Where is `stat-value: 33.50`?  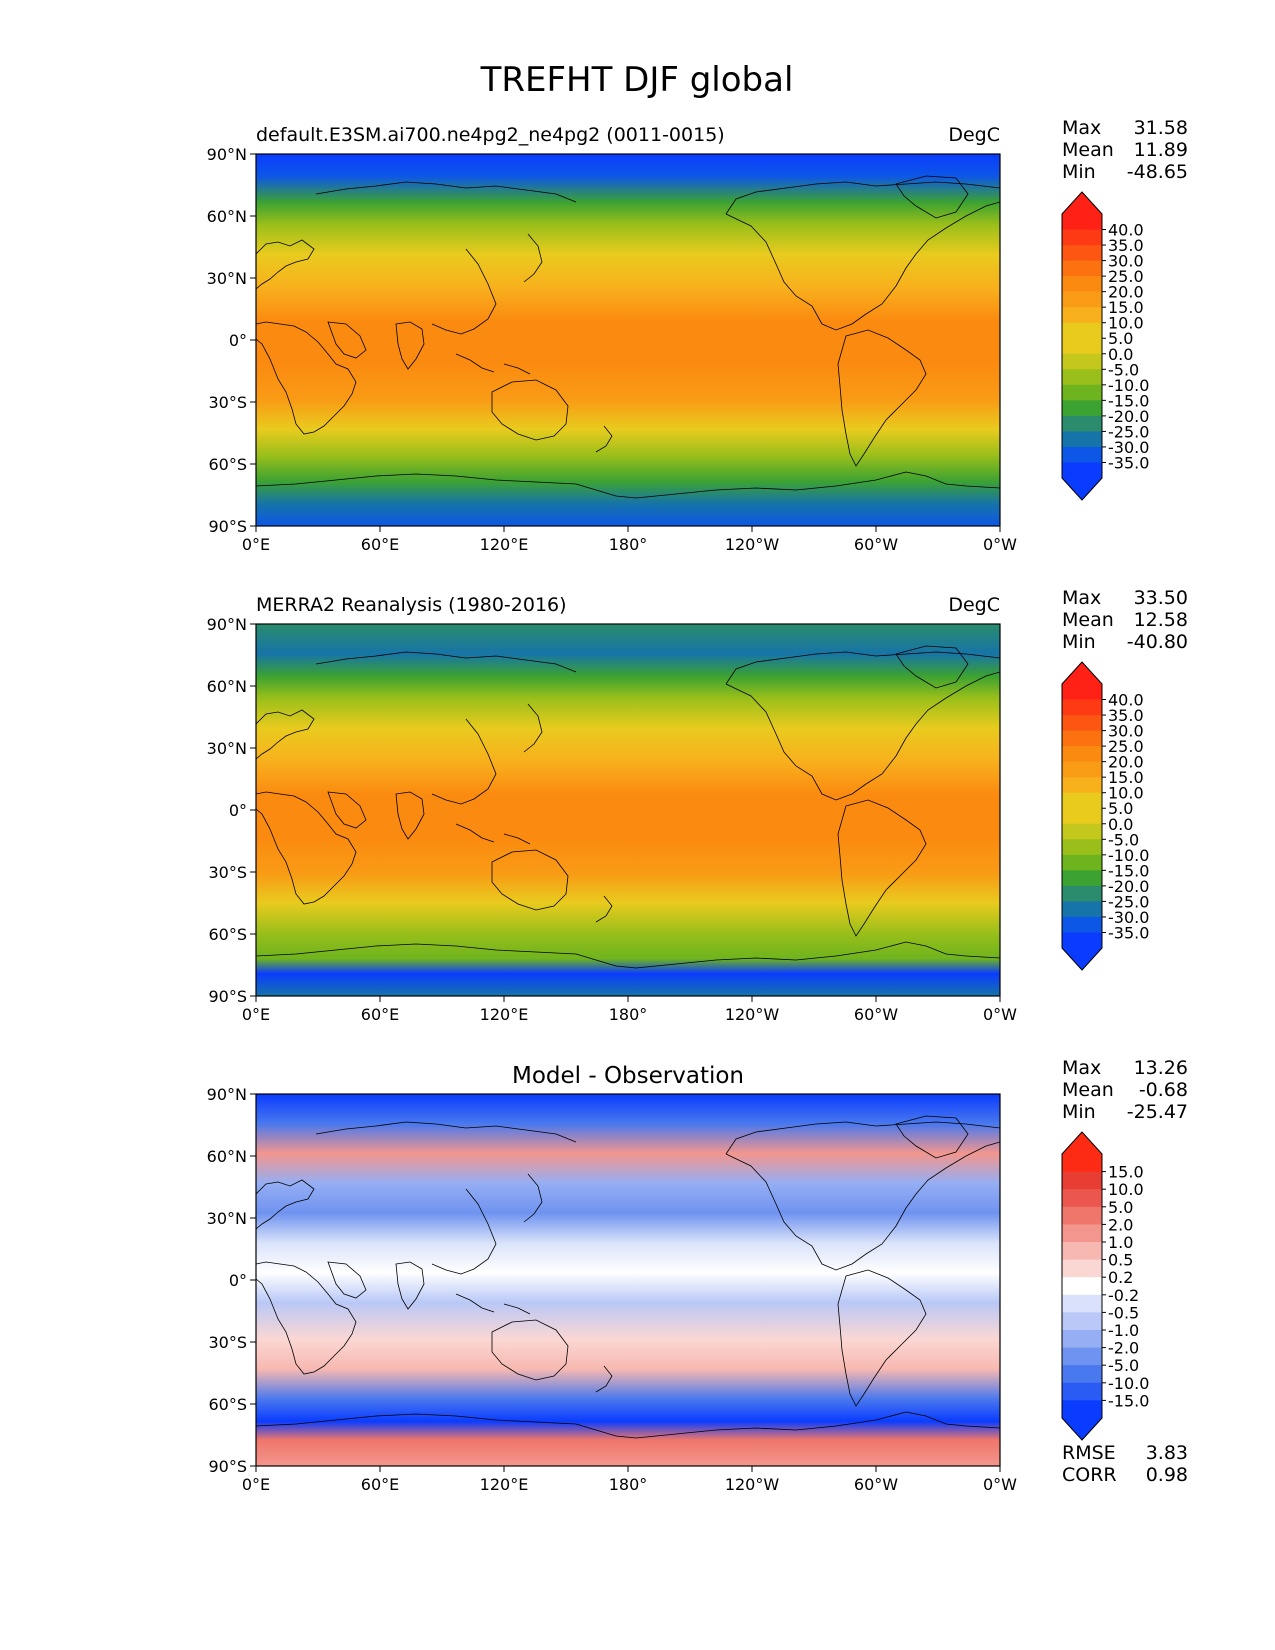
stat-value: 33.50 is located at coordinates (1161, 598).